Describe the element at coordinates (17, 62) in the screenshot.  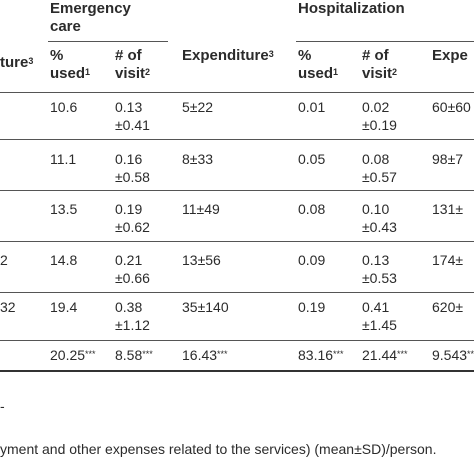
I see `col-header-expenditure-clipped: ture3` at that location.